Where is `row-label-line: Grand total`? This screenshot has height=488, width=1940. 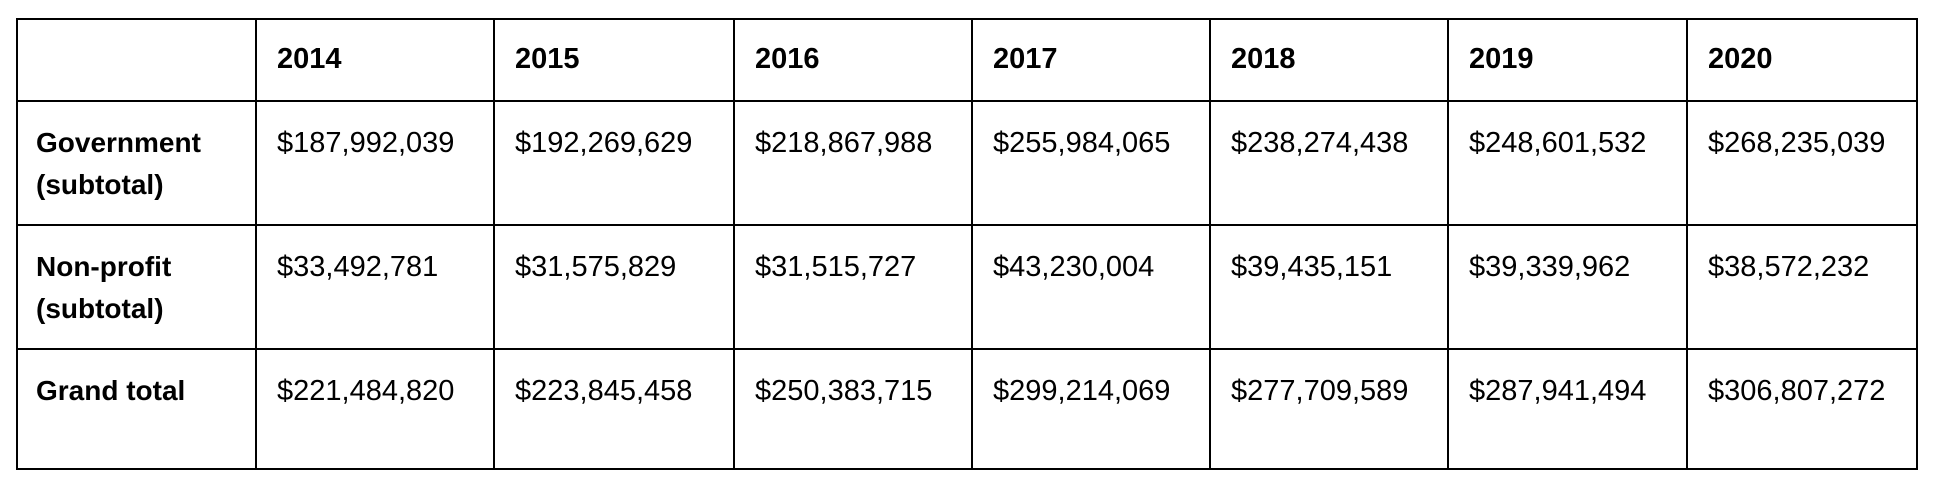 row-label-line: Grand total is located at coordinates (111, 390).